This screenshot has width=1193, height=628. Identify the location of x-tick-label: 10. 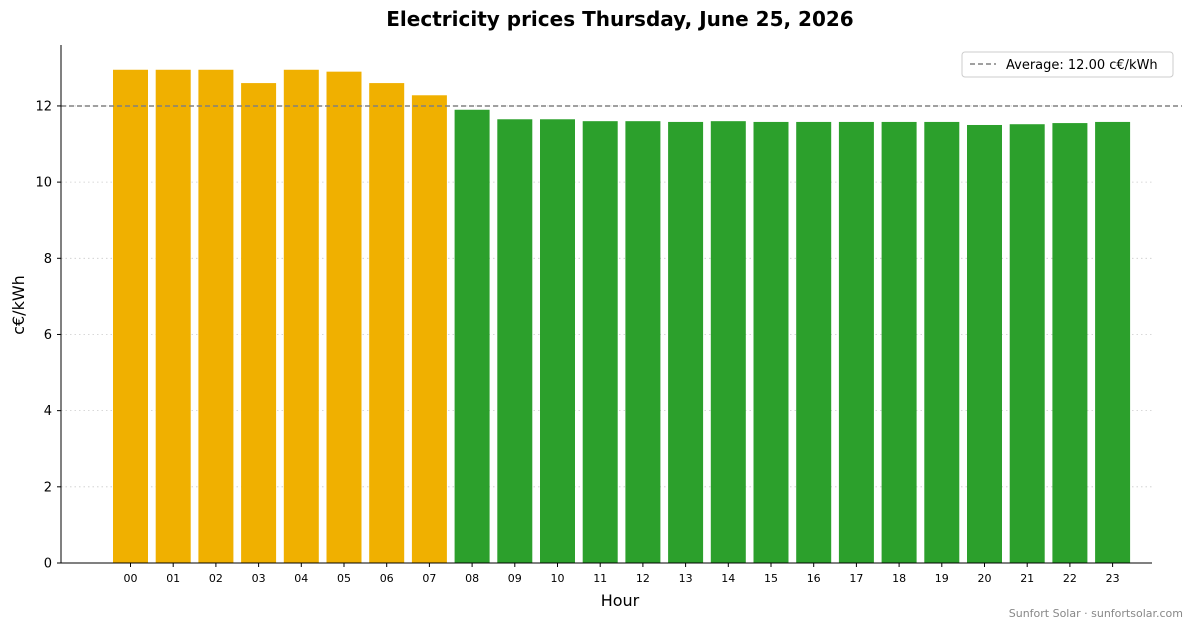
(558, 578).